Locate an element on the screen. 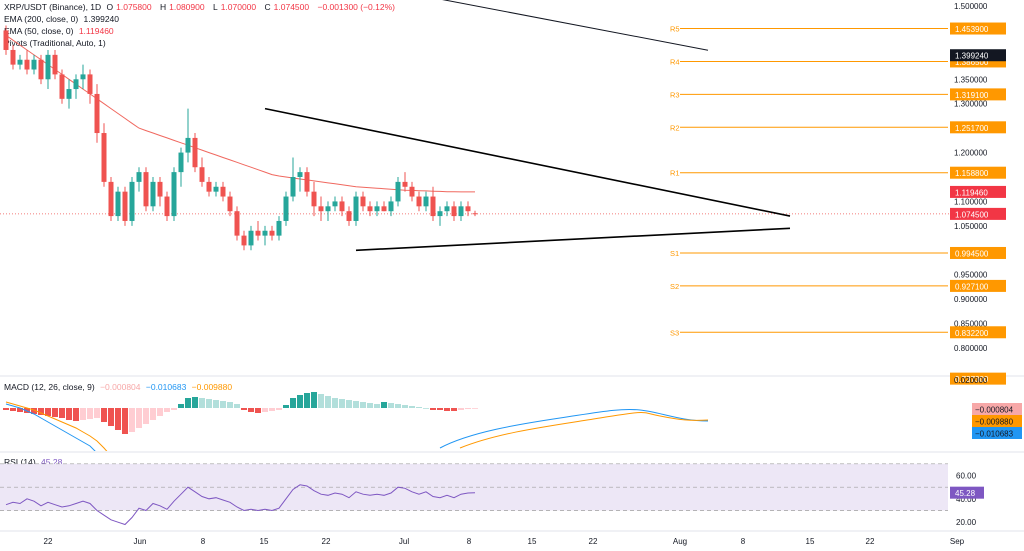 Image resolution: width=1024 pixels, height=551 pixels. macd-lines-group is located at coordinates (357, 426).